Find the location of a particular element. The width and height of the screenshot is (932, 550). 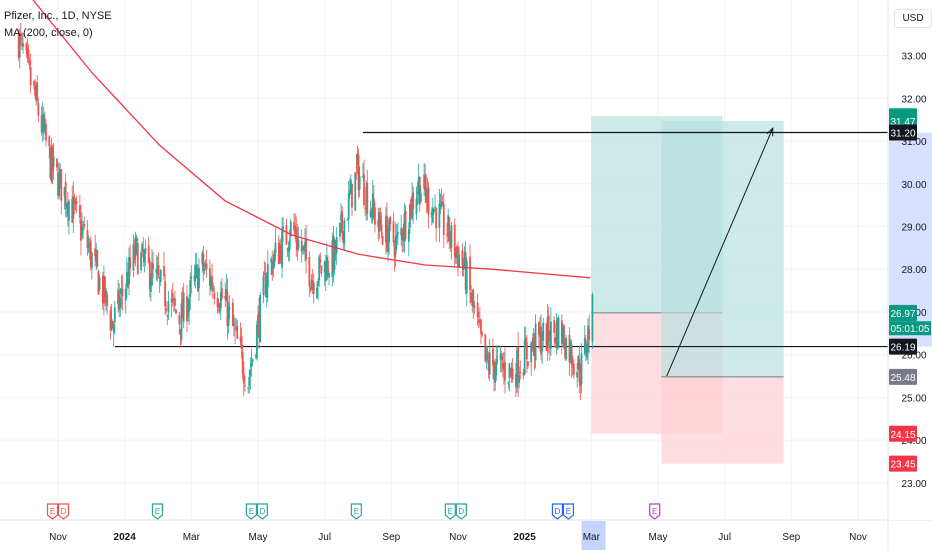

time-tick-label: Sep is located at coordinates (791, 537).